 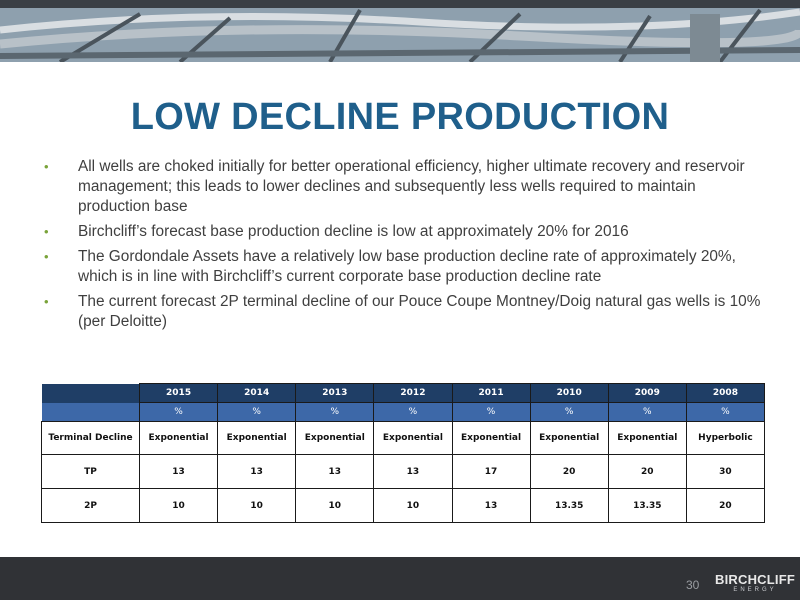 What do you see at coordinates (413, 393) in the screenshot?
I see `year-header: 2012` at bounding box center [413, 393].